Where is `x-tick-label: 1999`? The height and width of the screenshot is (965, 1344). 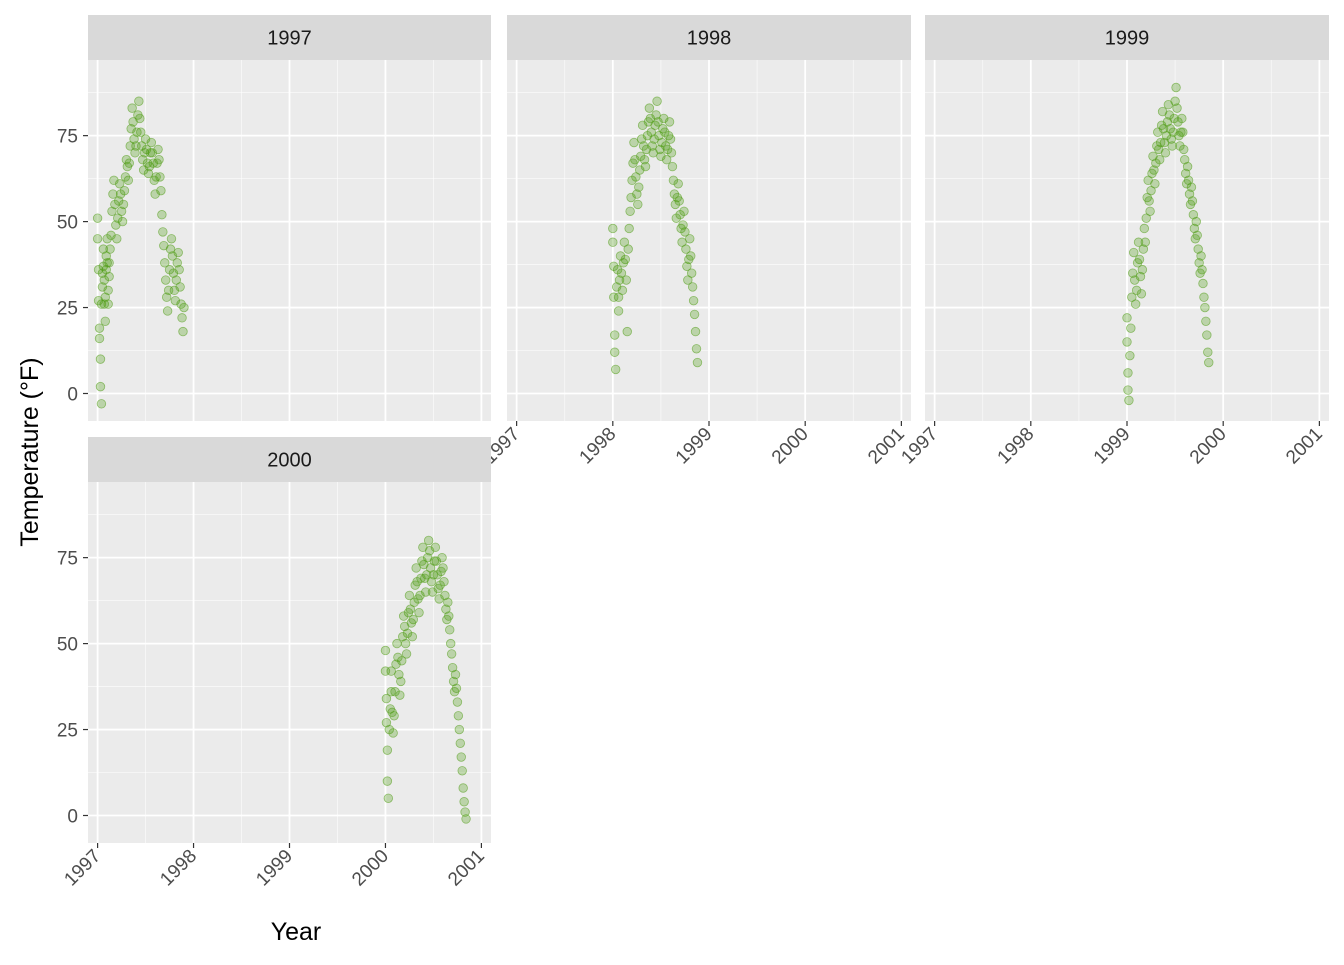 x-tick-label: 1999 is located at coordinates (1112, 446).